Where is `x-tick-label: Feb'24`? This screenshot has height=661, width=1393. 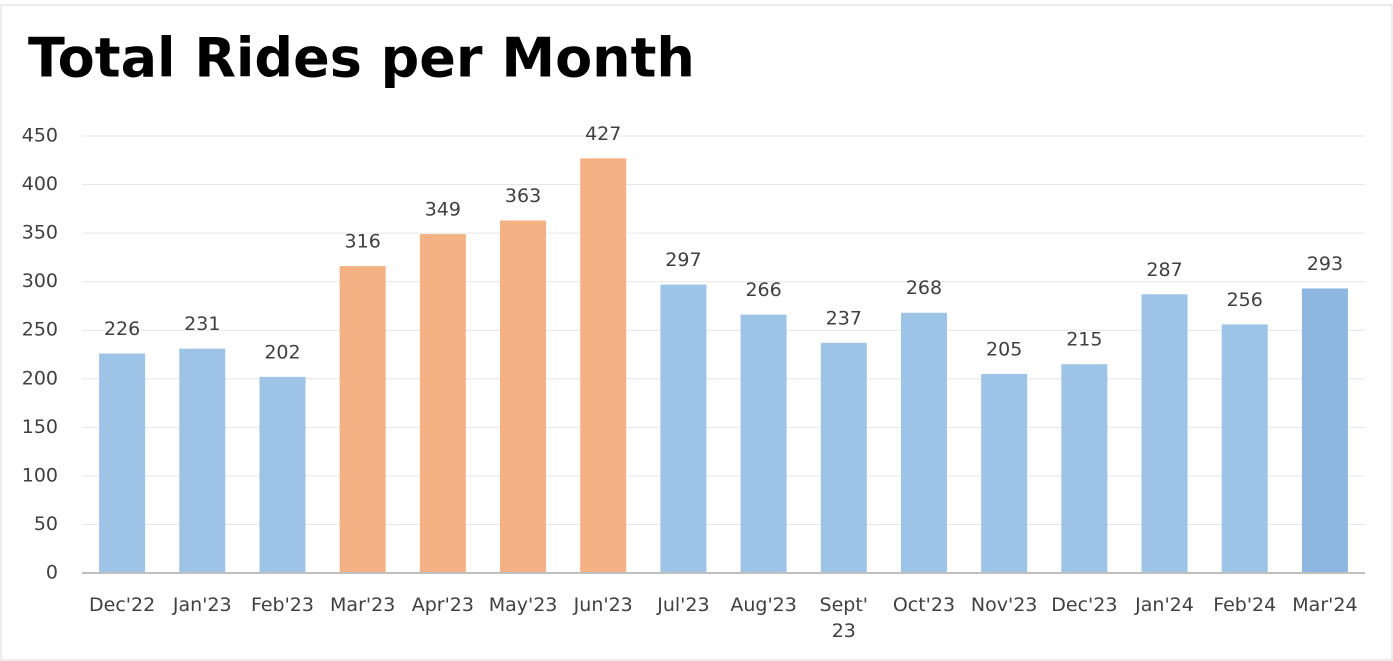
x-tick-label: Feb'24 is located at coordinates (1245, 605).